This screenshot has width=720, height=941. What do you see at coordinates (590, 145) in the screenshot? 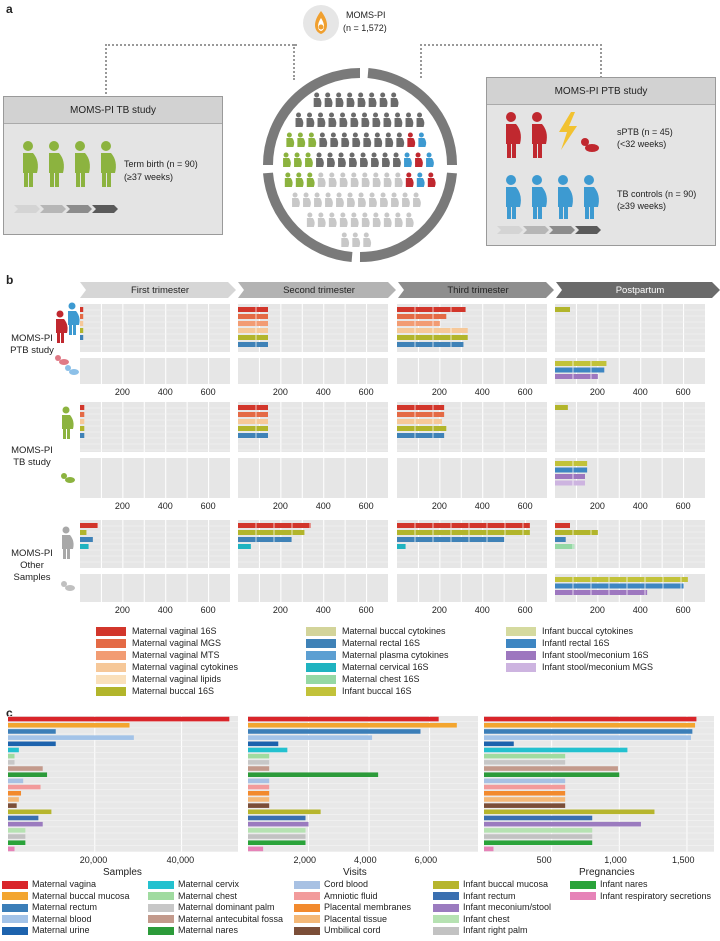
I see `infant-icon` at bounding box center [590, 145].